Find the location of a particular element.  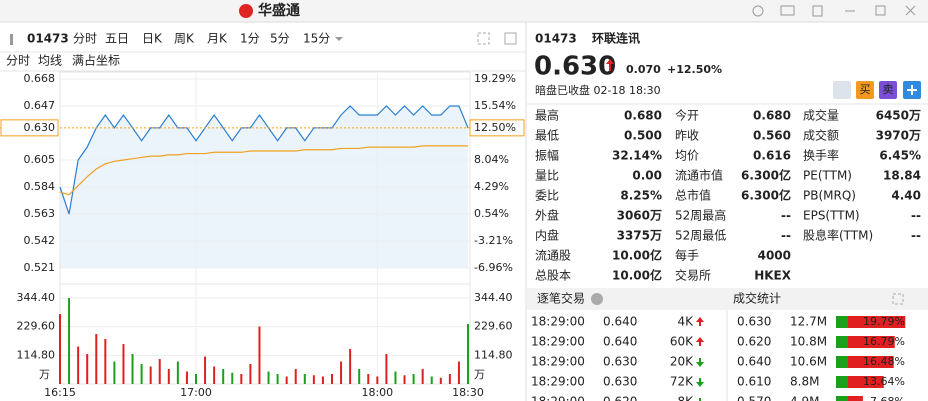

period-tab: 1分 is located at coordinates (250, 39).